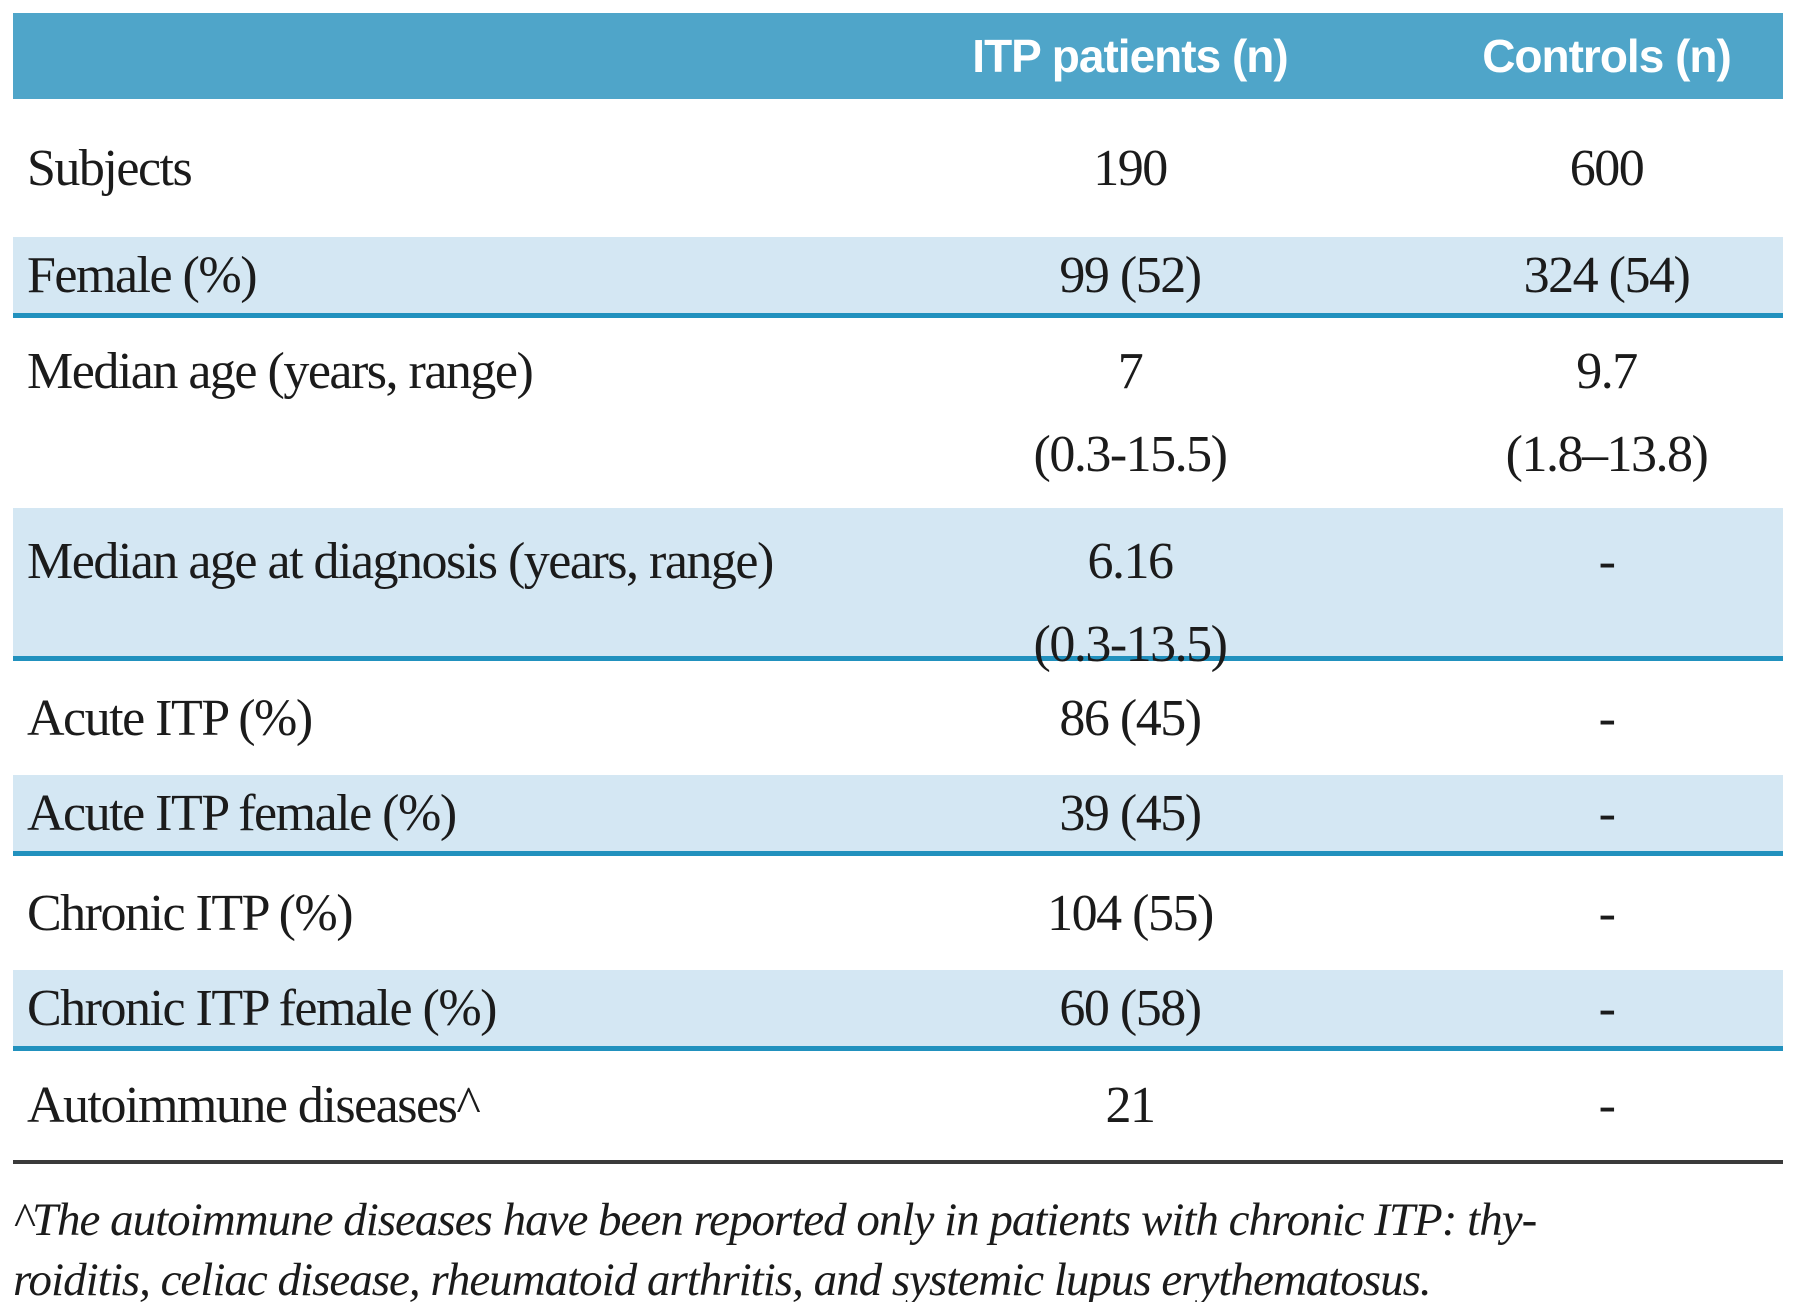 The image size is (1800, 1302). I want to click on value-line: 190, so click(1130, 168).